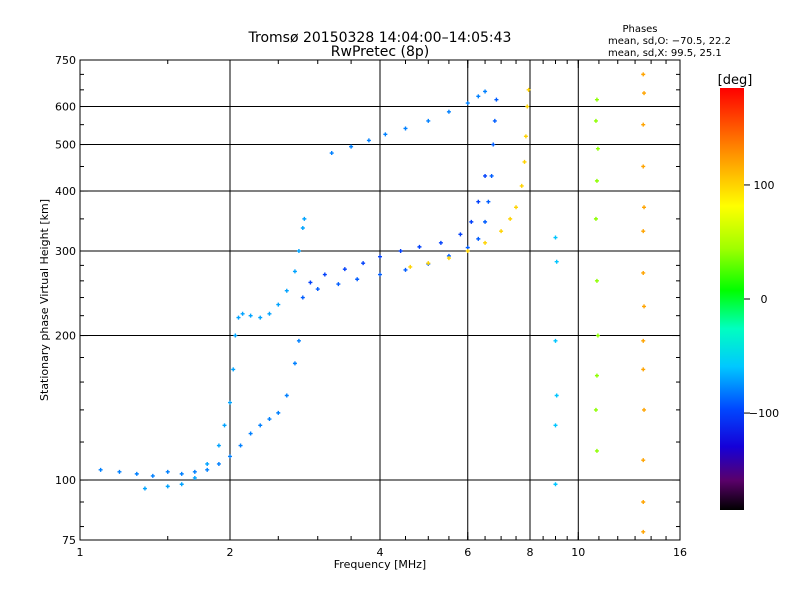 The image size is (800, 600). Describe the element at coordinates (380, 52) in the screenshot. I see `chart-subtitle: RwPretec (8p)` at that location.